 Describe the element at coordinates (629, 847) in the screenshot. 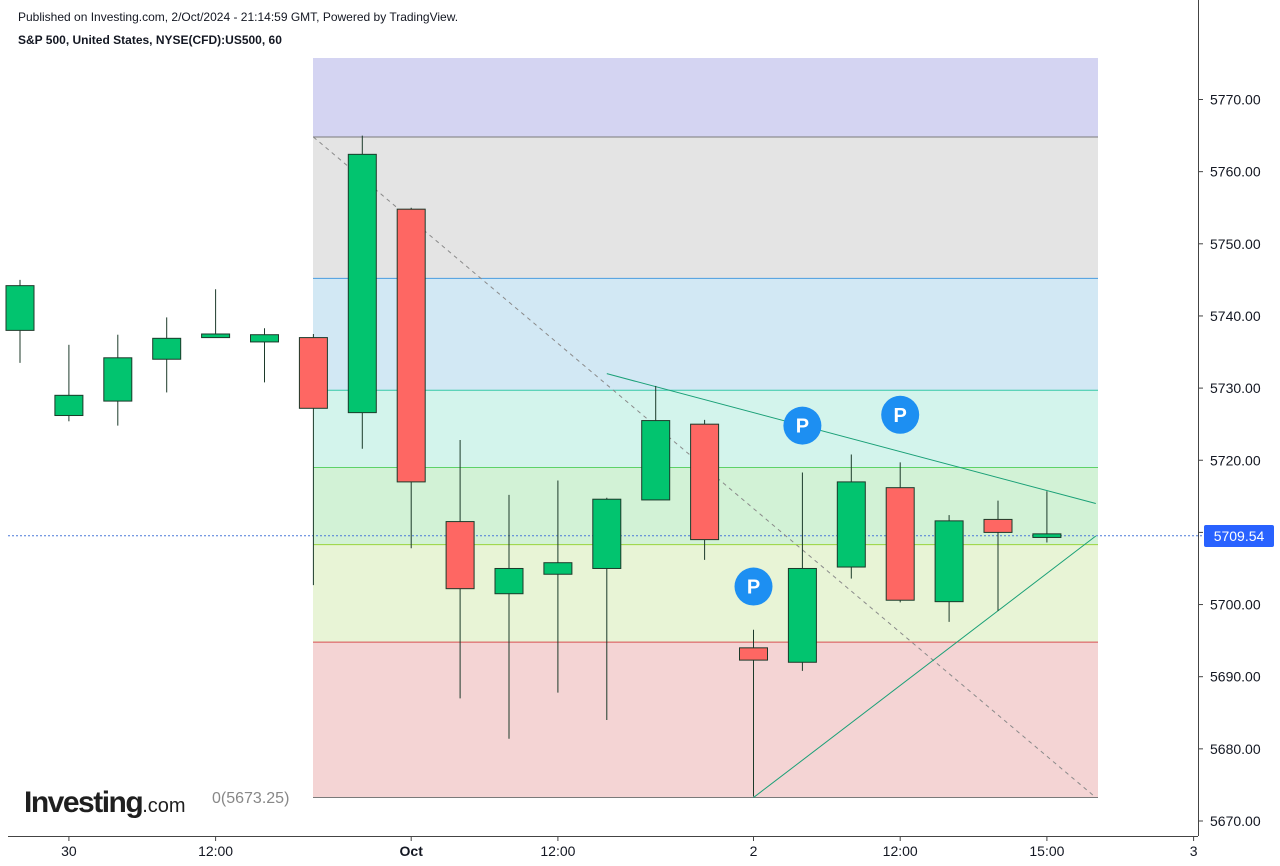

I see `time-axis: 30 12:00 Oct 12:00 2 12:00 15:00 3` at that location.